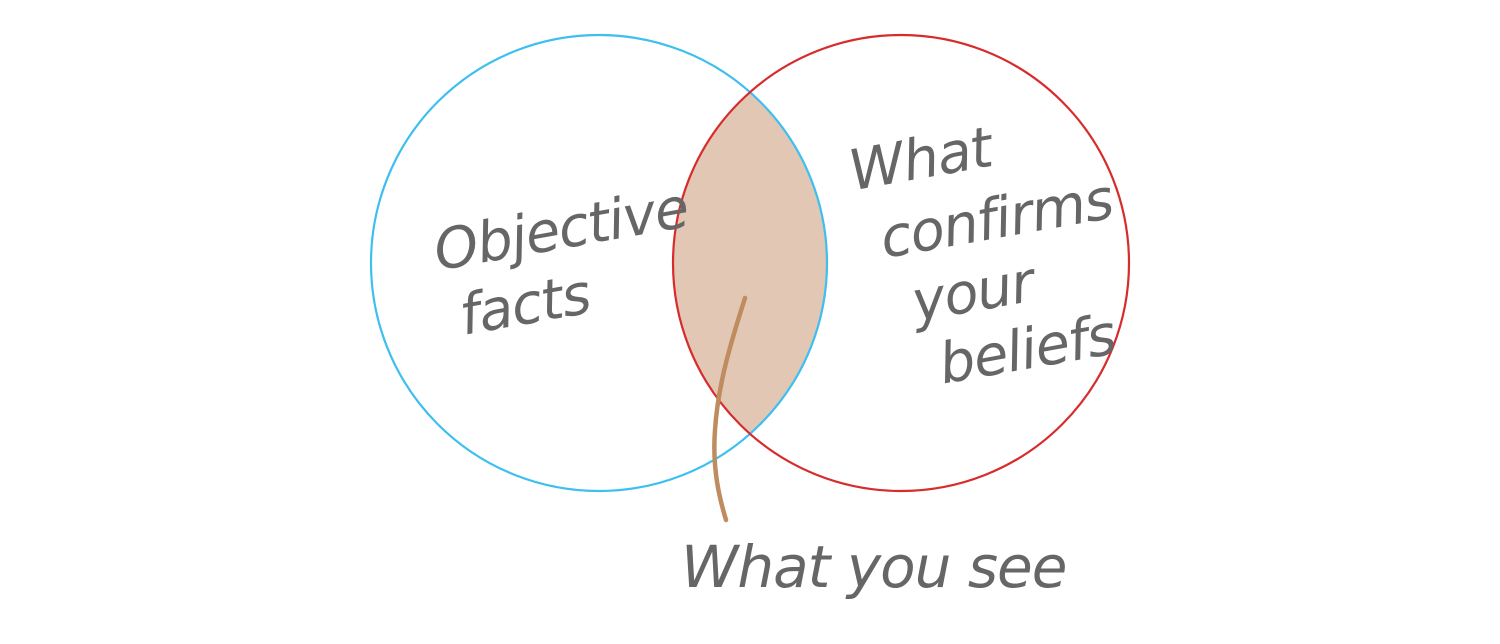  What do you see at coordinates (750, 263) in the screenshot?
I see `intersection-region` at bounding box center [750, 263].